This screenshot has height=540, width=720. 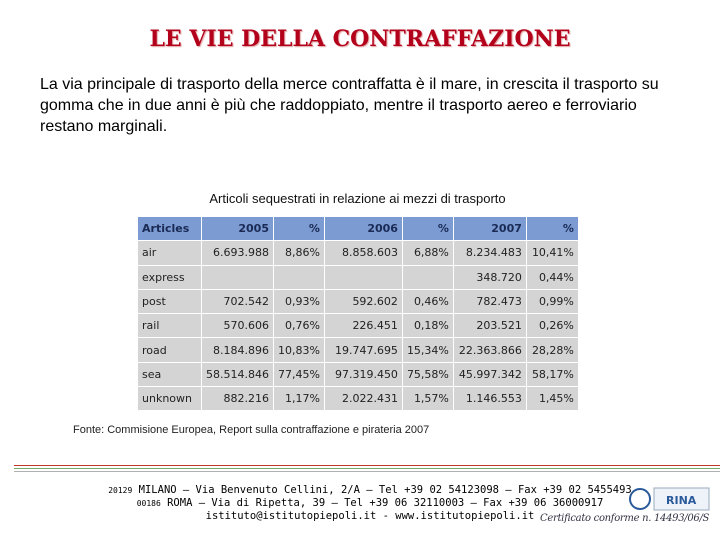 I want to click on row-label: road, so click(x=169, y=350).